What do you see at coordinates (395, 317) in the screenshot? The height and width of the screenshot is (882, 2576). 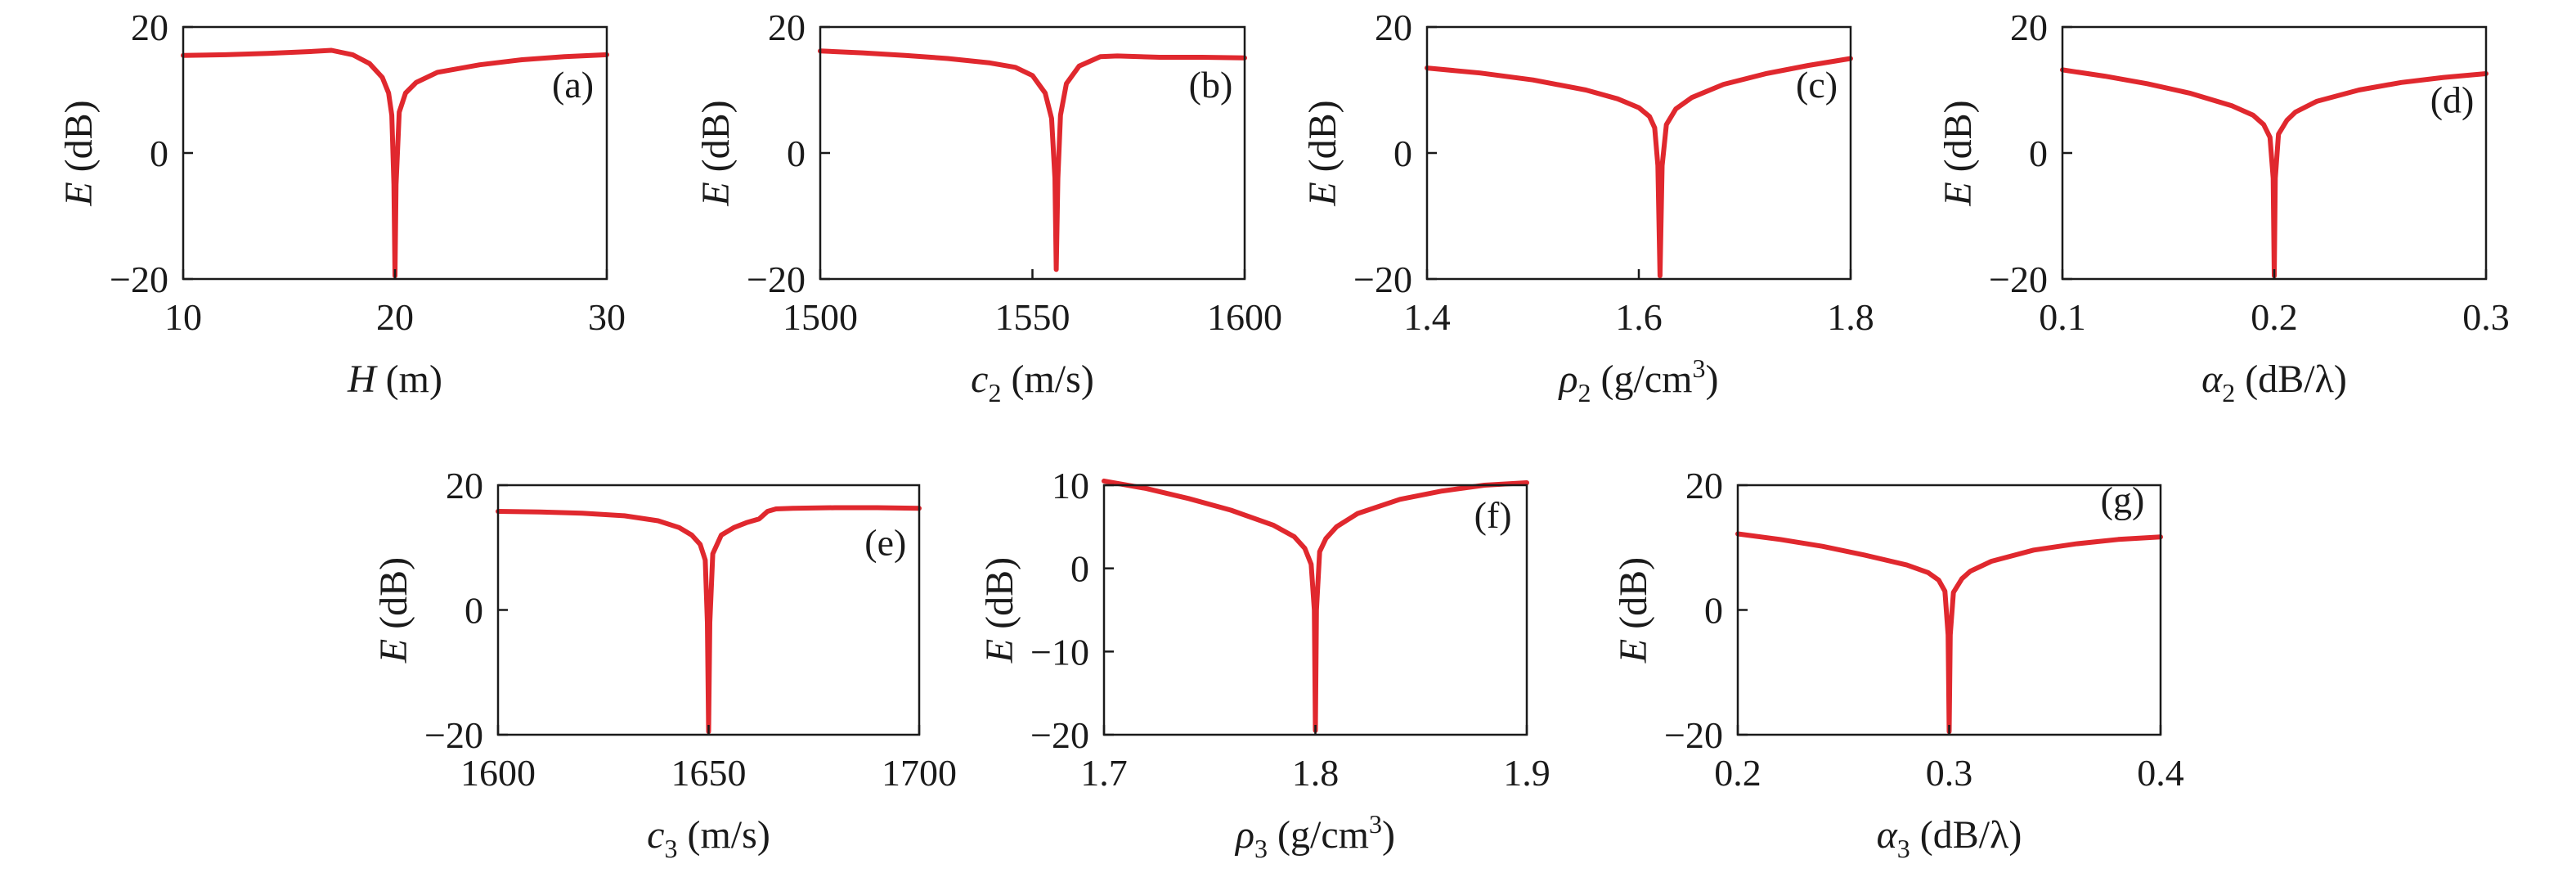 I see `x-tick-label: 20` at bounding box center [395, 317].